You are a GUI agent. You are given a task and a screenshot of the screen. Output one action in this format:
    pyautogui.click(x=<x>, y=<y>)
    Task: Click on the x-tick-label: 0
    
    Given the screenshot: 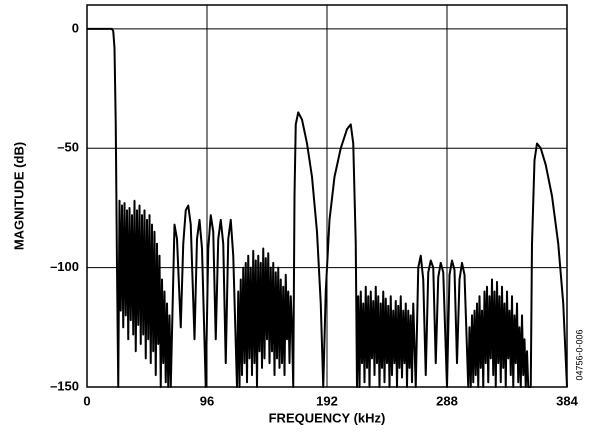 What is the action you would take?
    pyautogui.click(x=86, y=400)
    